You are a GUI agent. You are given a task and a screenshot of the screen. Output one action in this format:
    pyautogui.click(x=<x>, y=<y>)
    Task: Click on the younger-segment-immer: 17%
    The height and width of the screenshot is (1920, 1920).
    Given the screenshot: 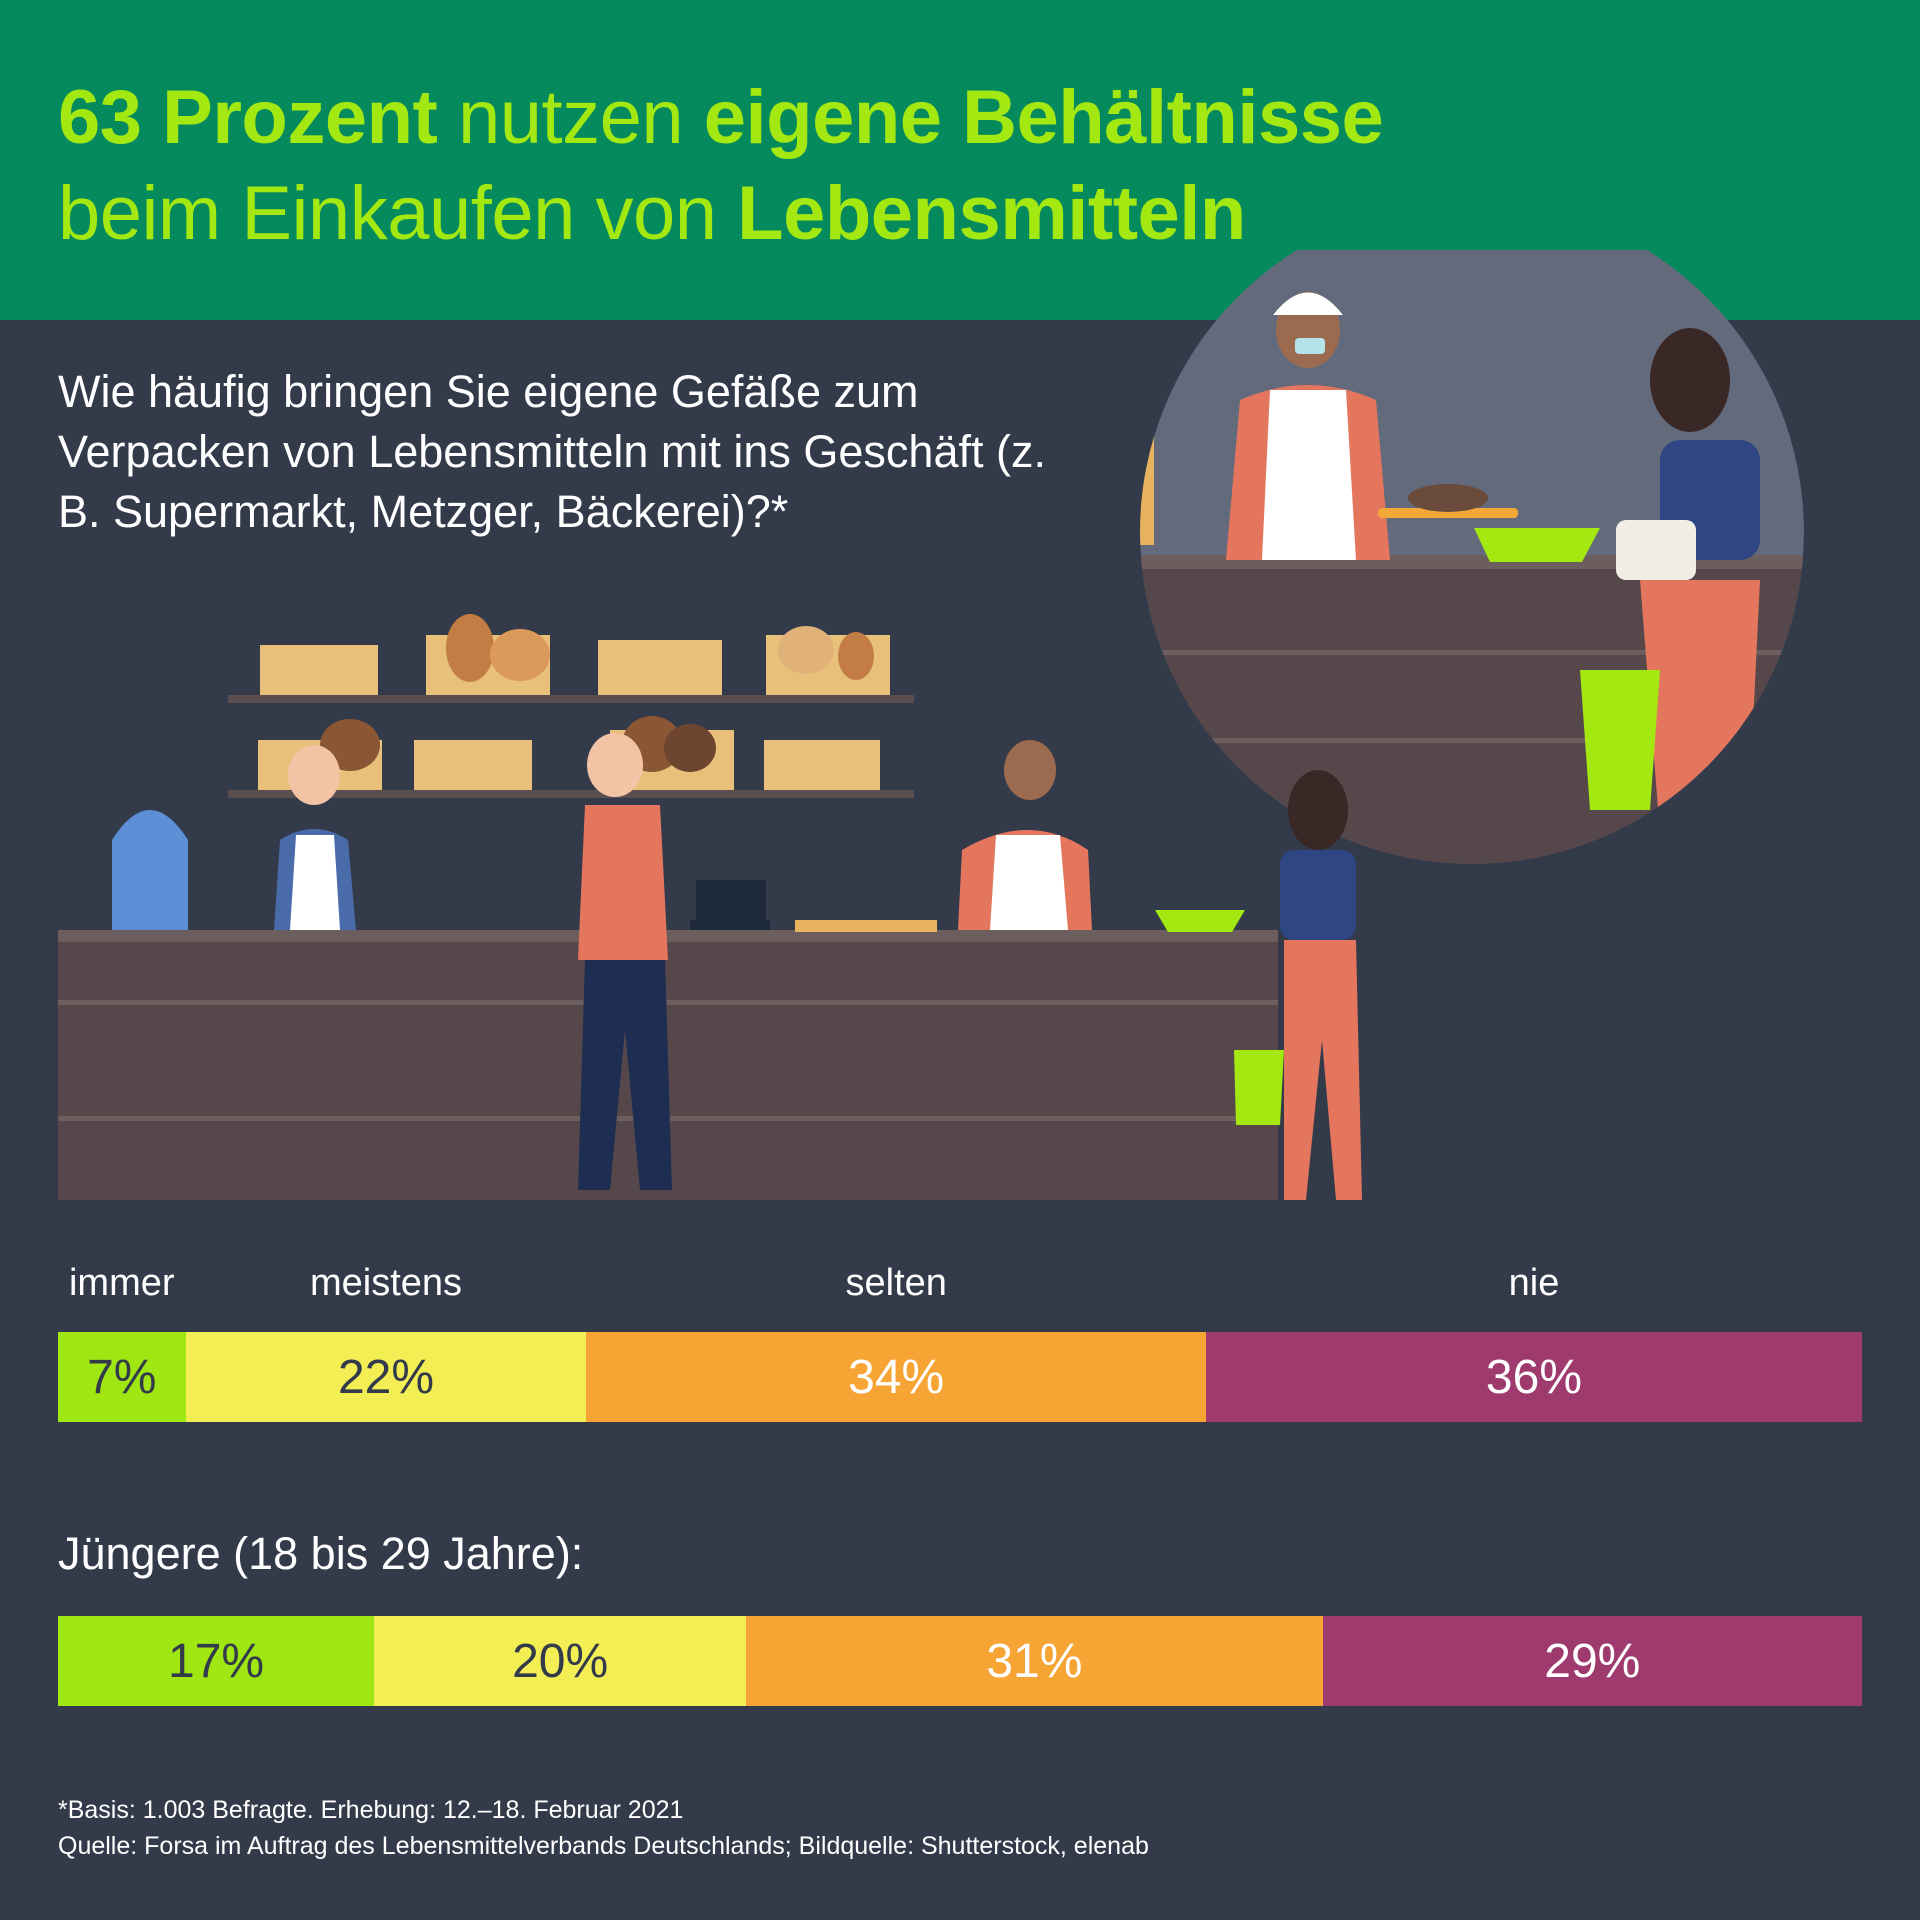 What is the action you would take?
    pyautogui.click(x=216, y=1661)
    